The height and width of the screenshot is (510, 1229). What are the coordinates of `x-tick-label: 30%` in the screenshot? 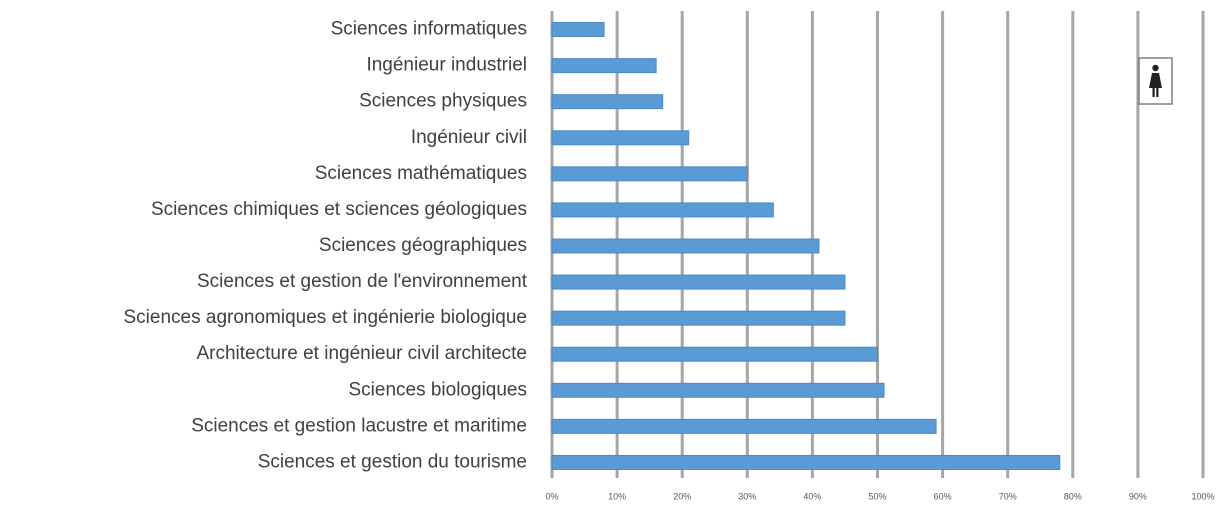 It's located at (747, 496).